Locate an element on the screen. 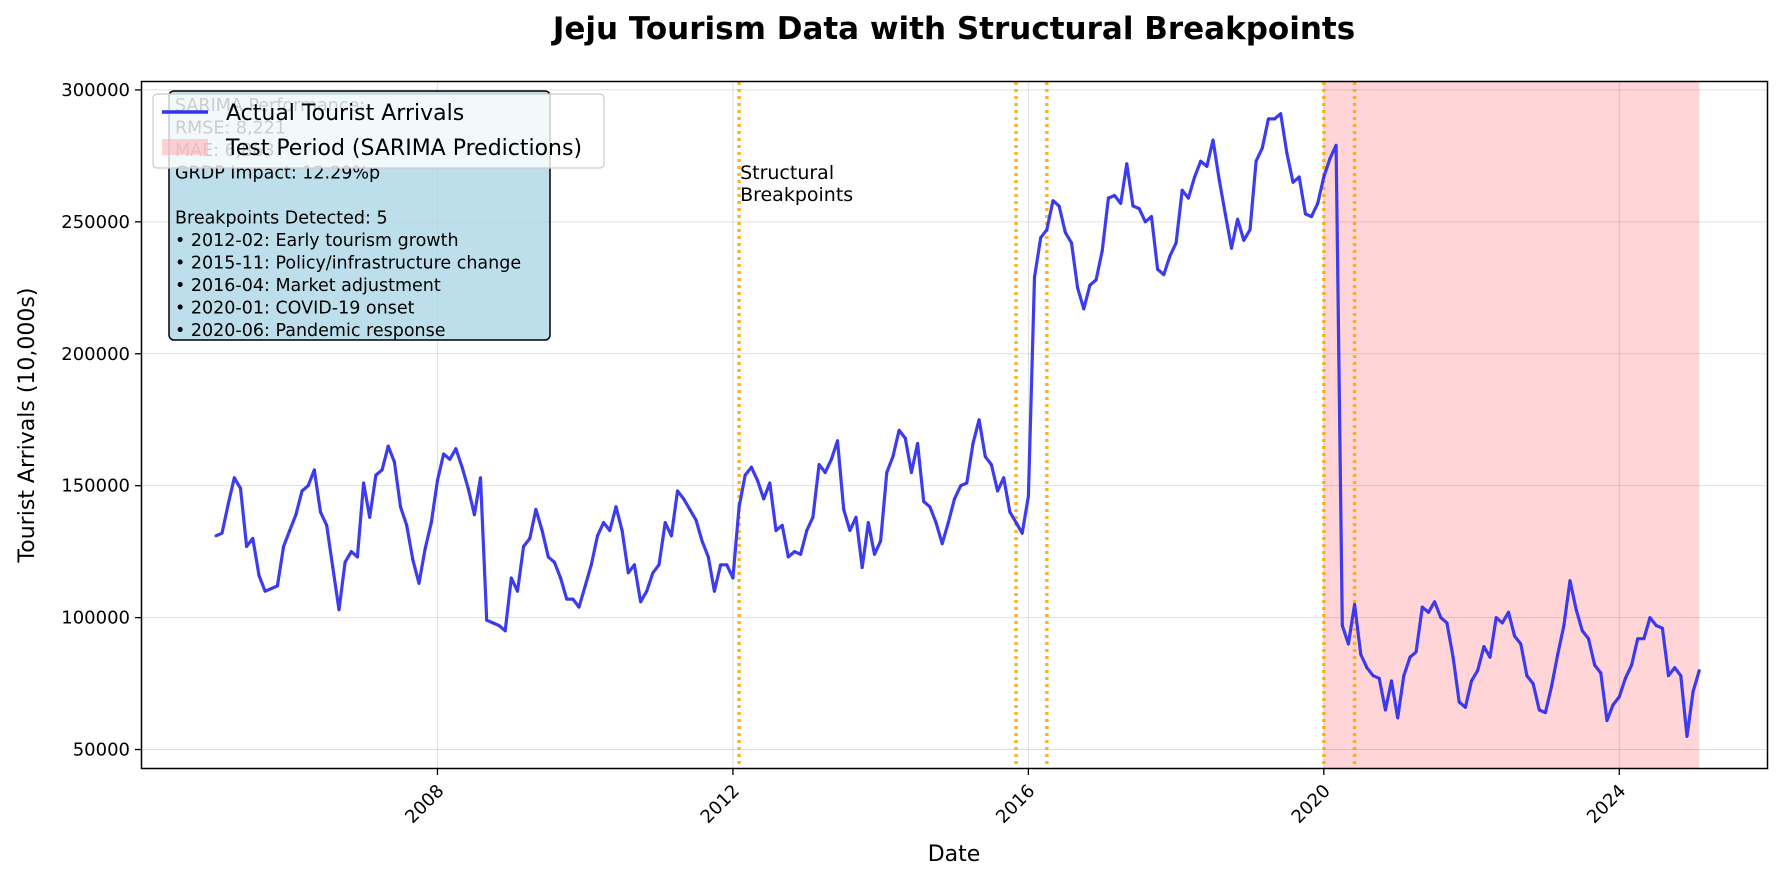  y-tick-label: 200000 is located at coordinates (95, 354).